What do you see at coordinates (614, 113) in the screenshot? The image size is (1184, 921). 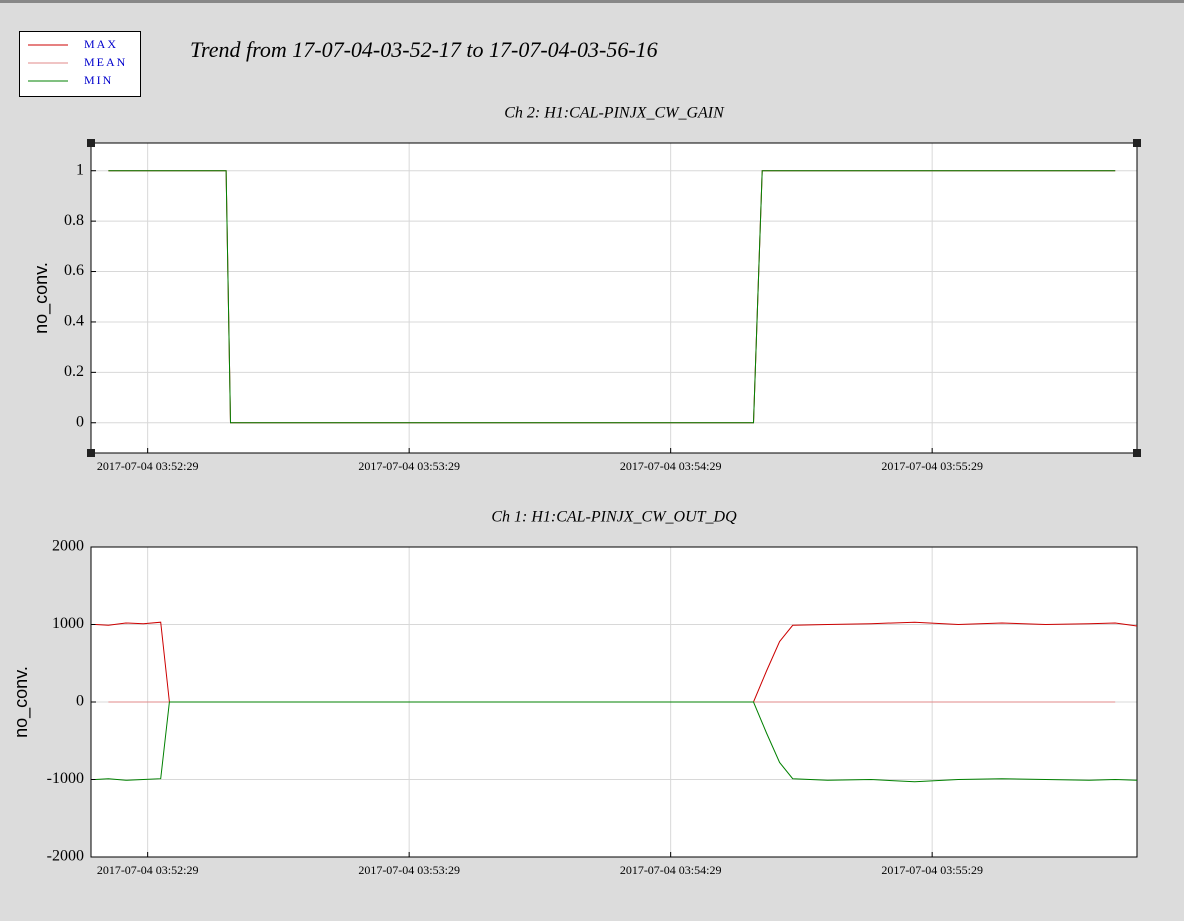 I see `chart-title: Ch 2: H1:CAL-PINJX_CW_GAIN` at bounding box center [614, 113].